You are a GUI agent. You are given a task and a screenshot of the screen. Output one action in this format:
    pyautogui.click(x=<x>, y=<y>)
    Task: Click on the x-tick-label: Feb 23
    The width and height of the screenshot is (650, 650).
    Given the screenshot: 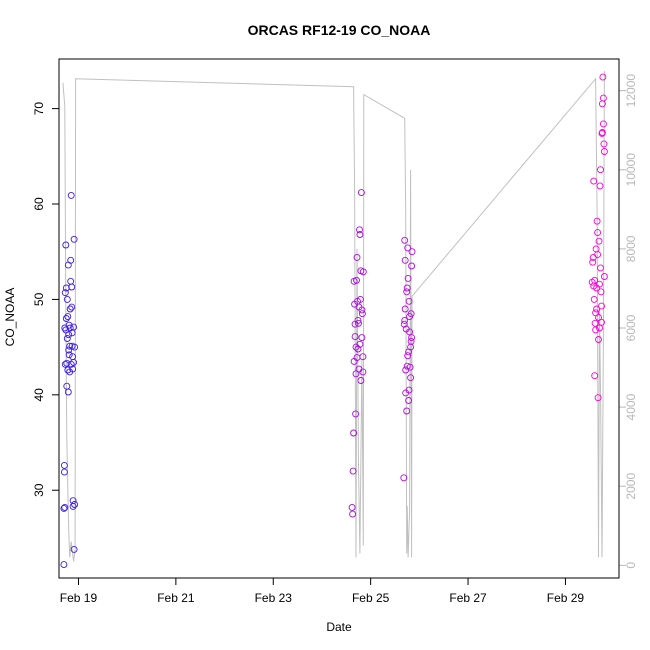 What is the action you would take?
    pyautogui.click(x=274, y=598)
    